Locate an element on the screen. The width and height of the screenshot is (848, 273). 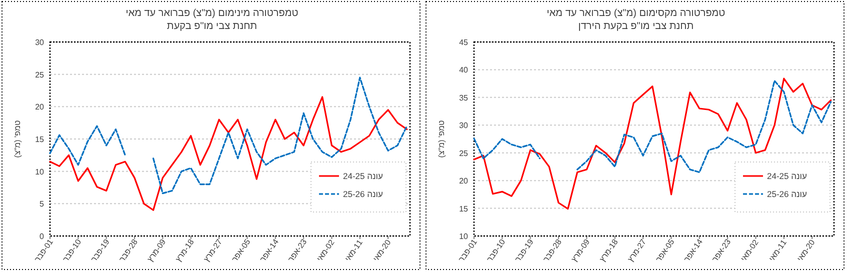
y-tick-label: 35 is located at coordinates (464, 97).